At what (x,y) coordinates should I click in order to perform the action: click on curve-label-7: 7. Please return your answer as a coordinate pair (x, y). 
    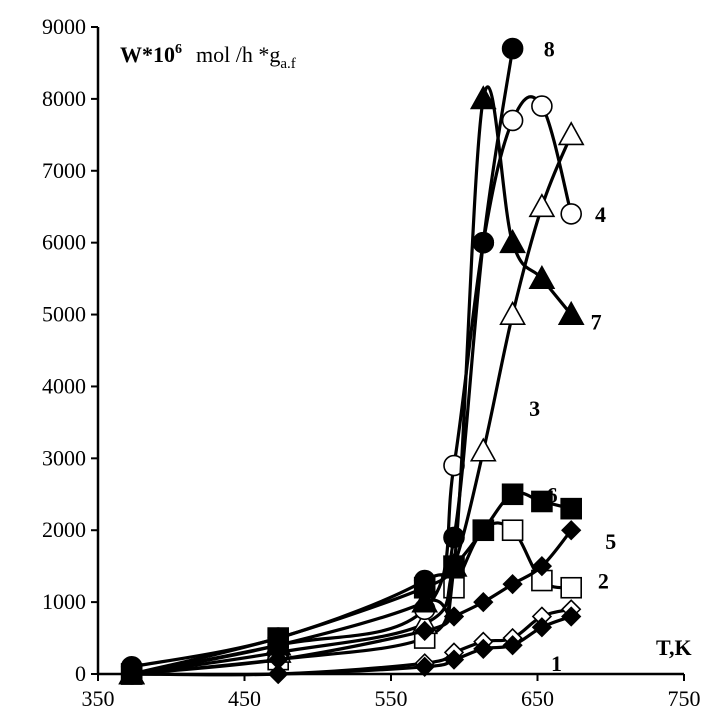
    Looking at the image, I should click on (596, 322).